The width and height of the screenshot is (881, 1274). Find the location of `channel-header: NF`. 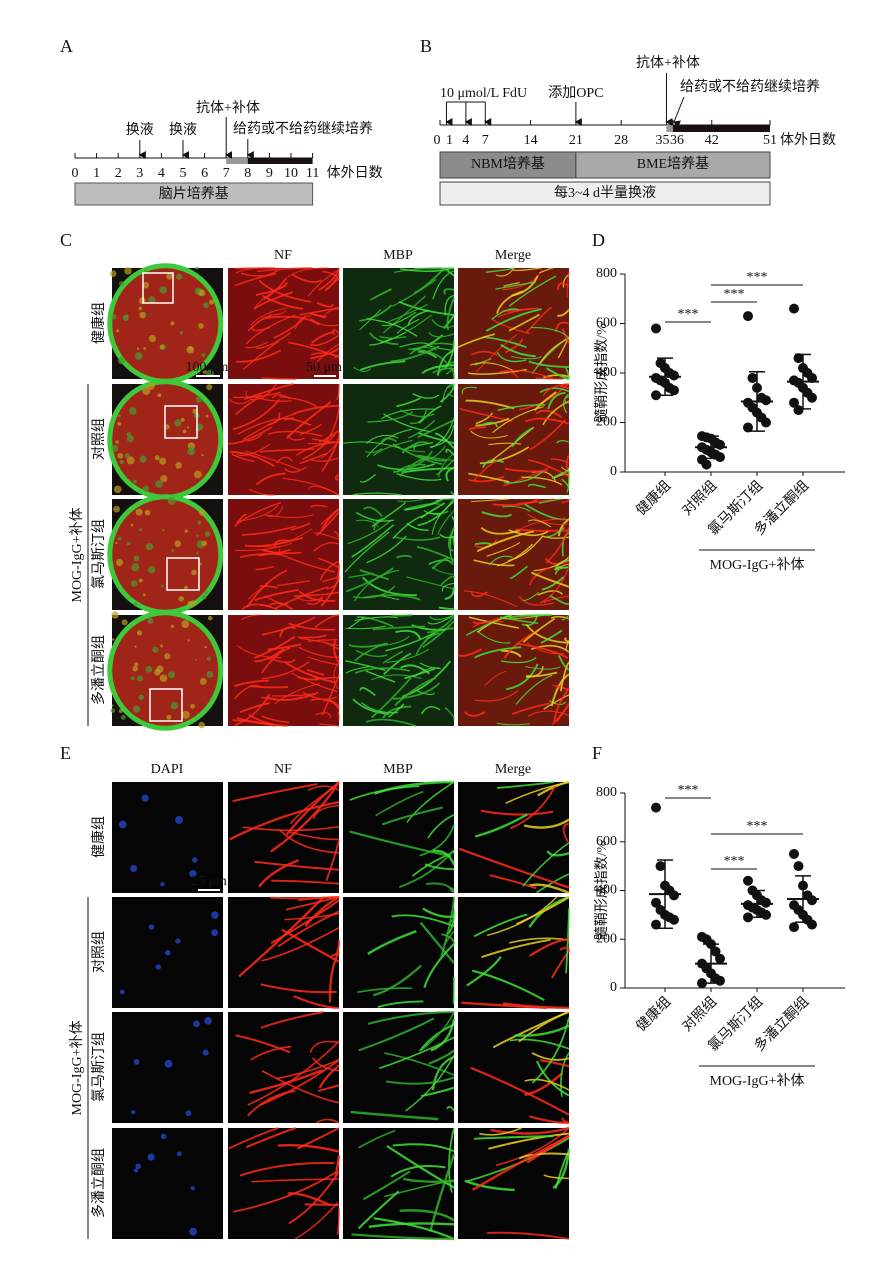

channel-header: NF is located at coordinates (283, 769).